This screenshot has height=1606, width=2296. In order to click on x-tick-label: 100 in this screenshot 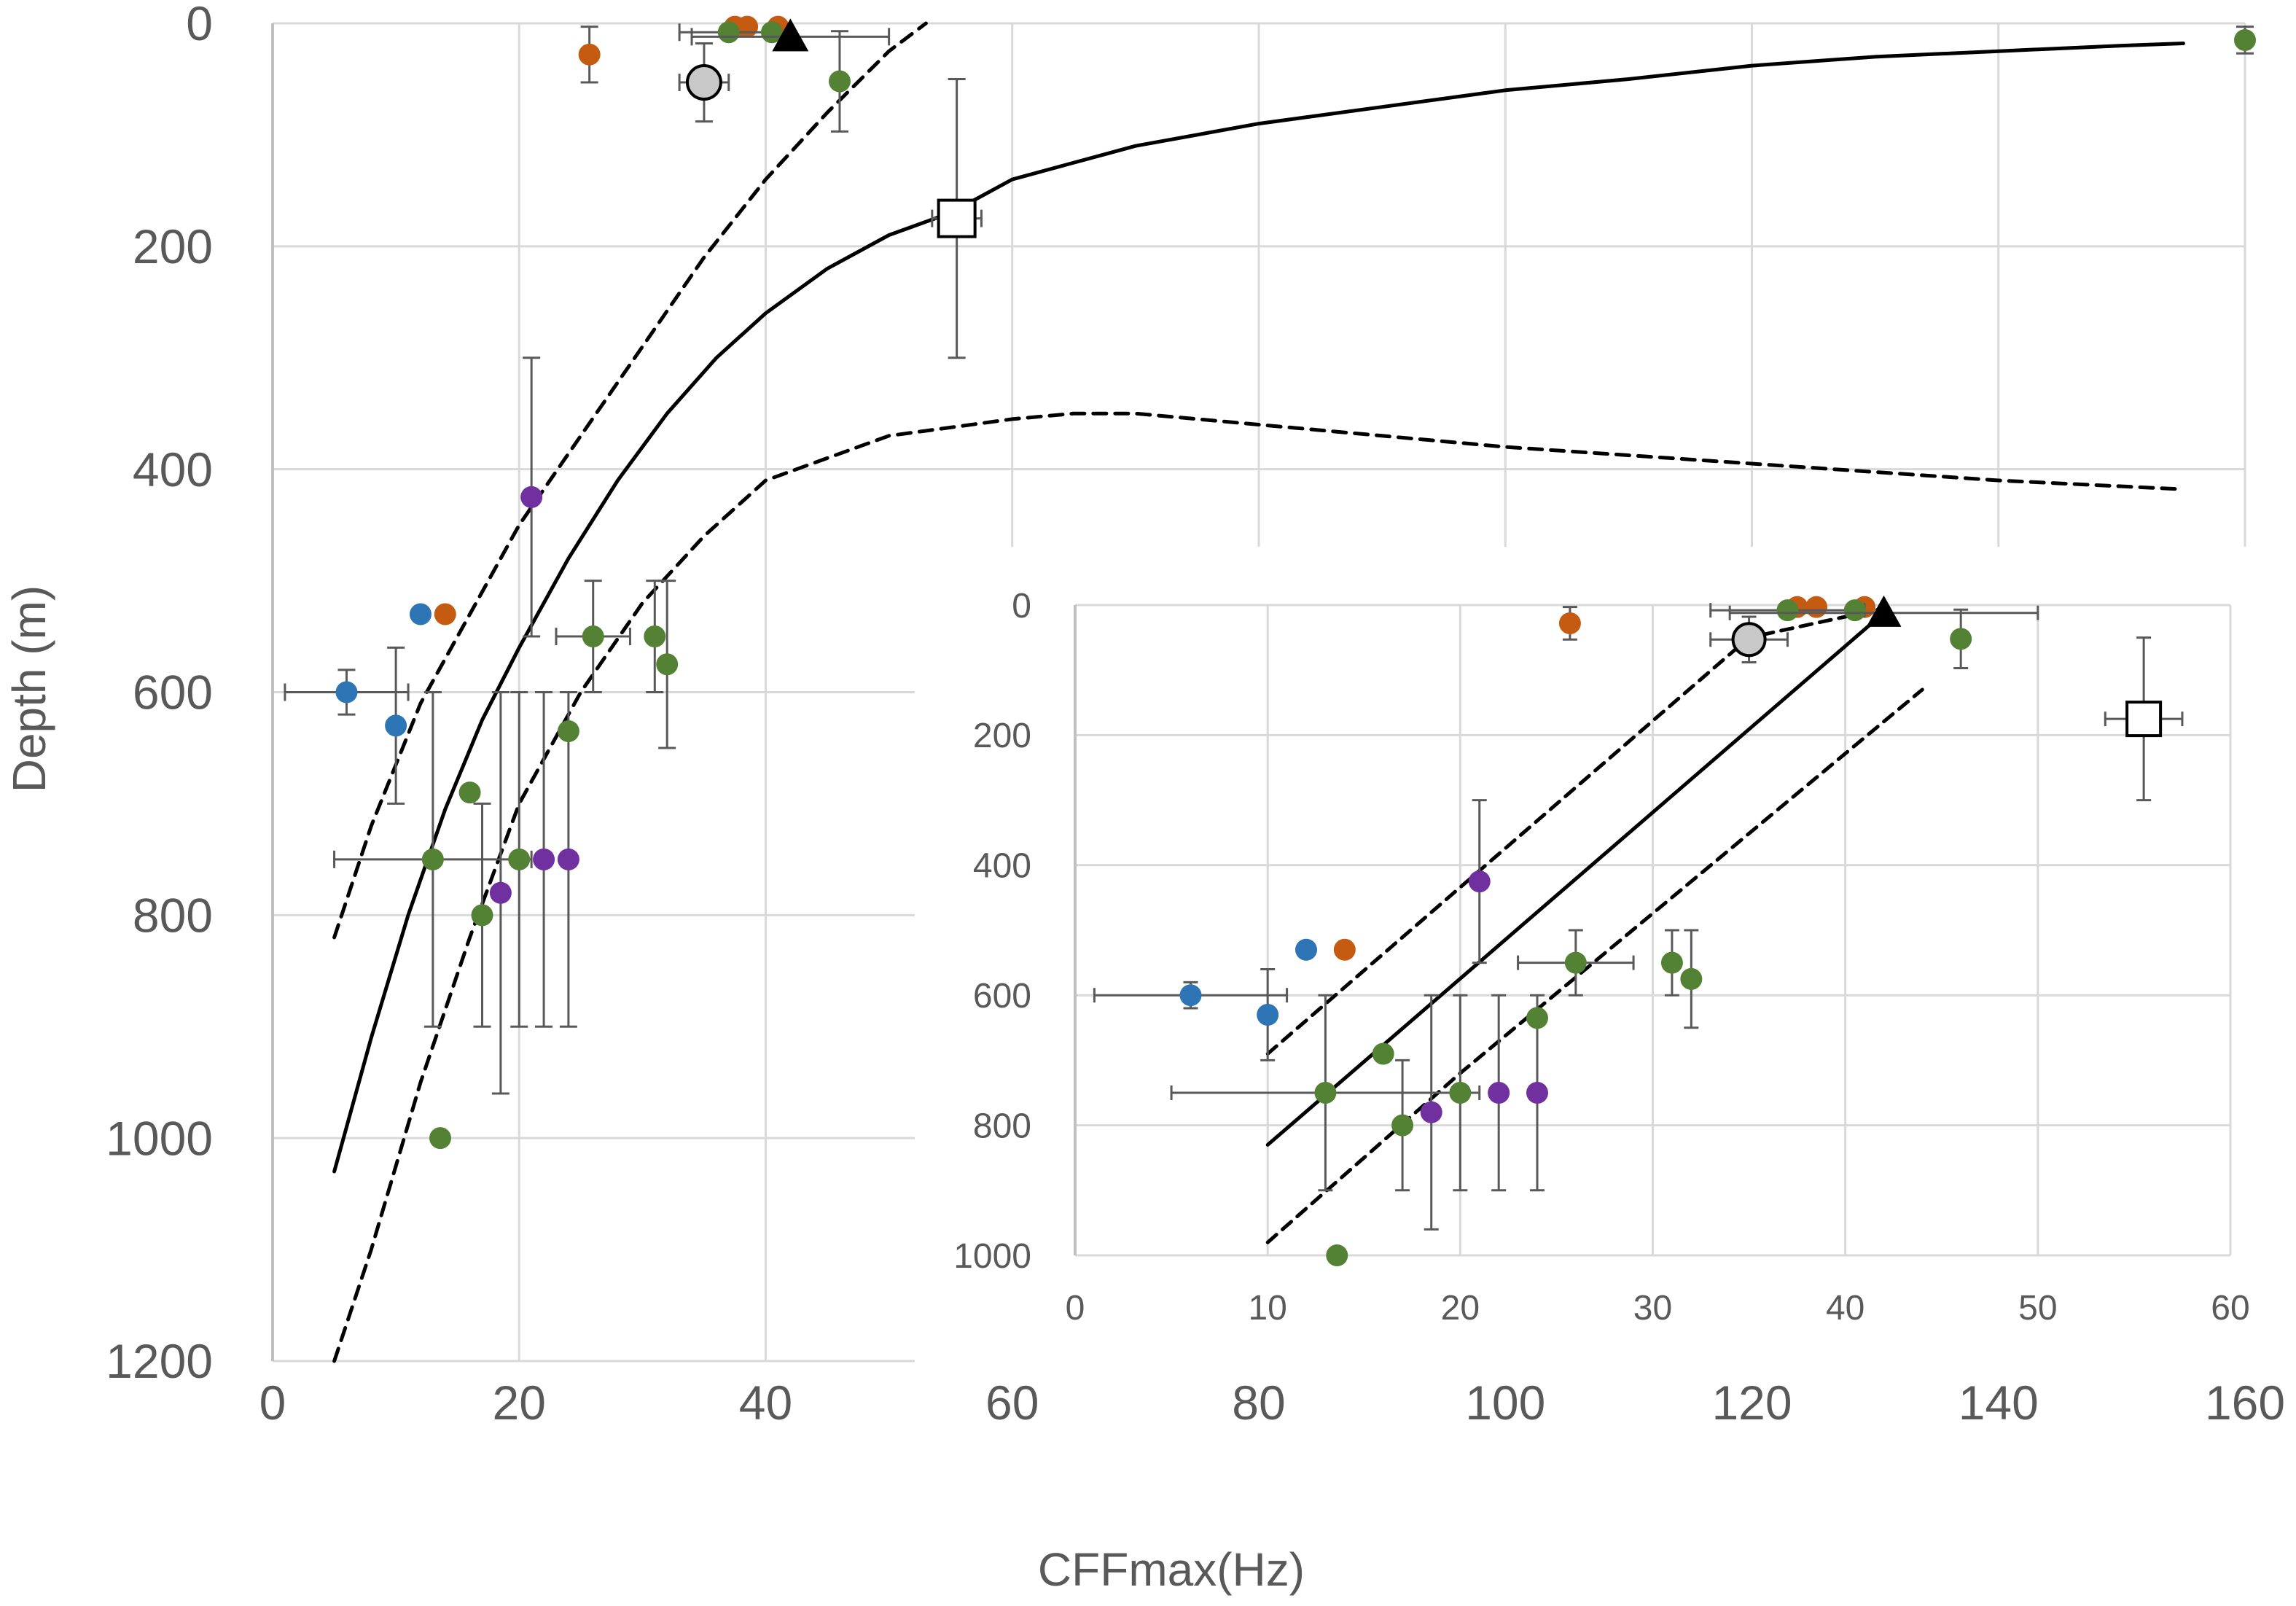, I will do `click(1505, 1403)`.